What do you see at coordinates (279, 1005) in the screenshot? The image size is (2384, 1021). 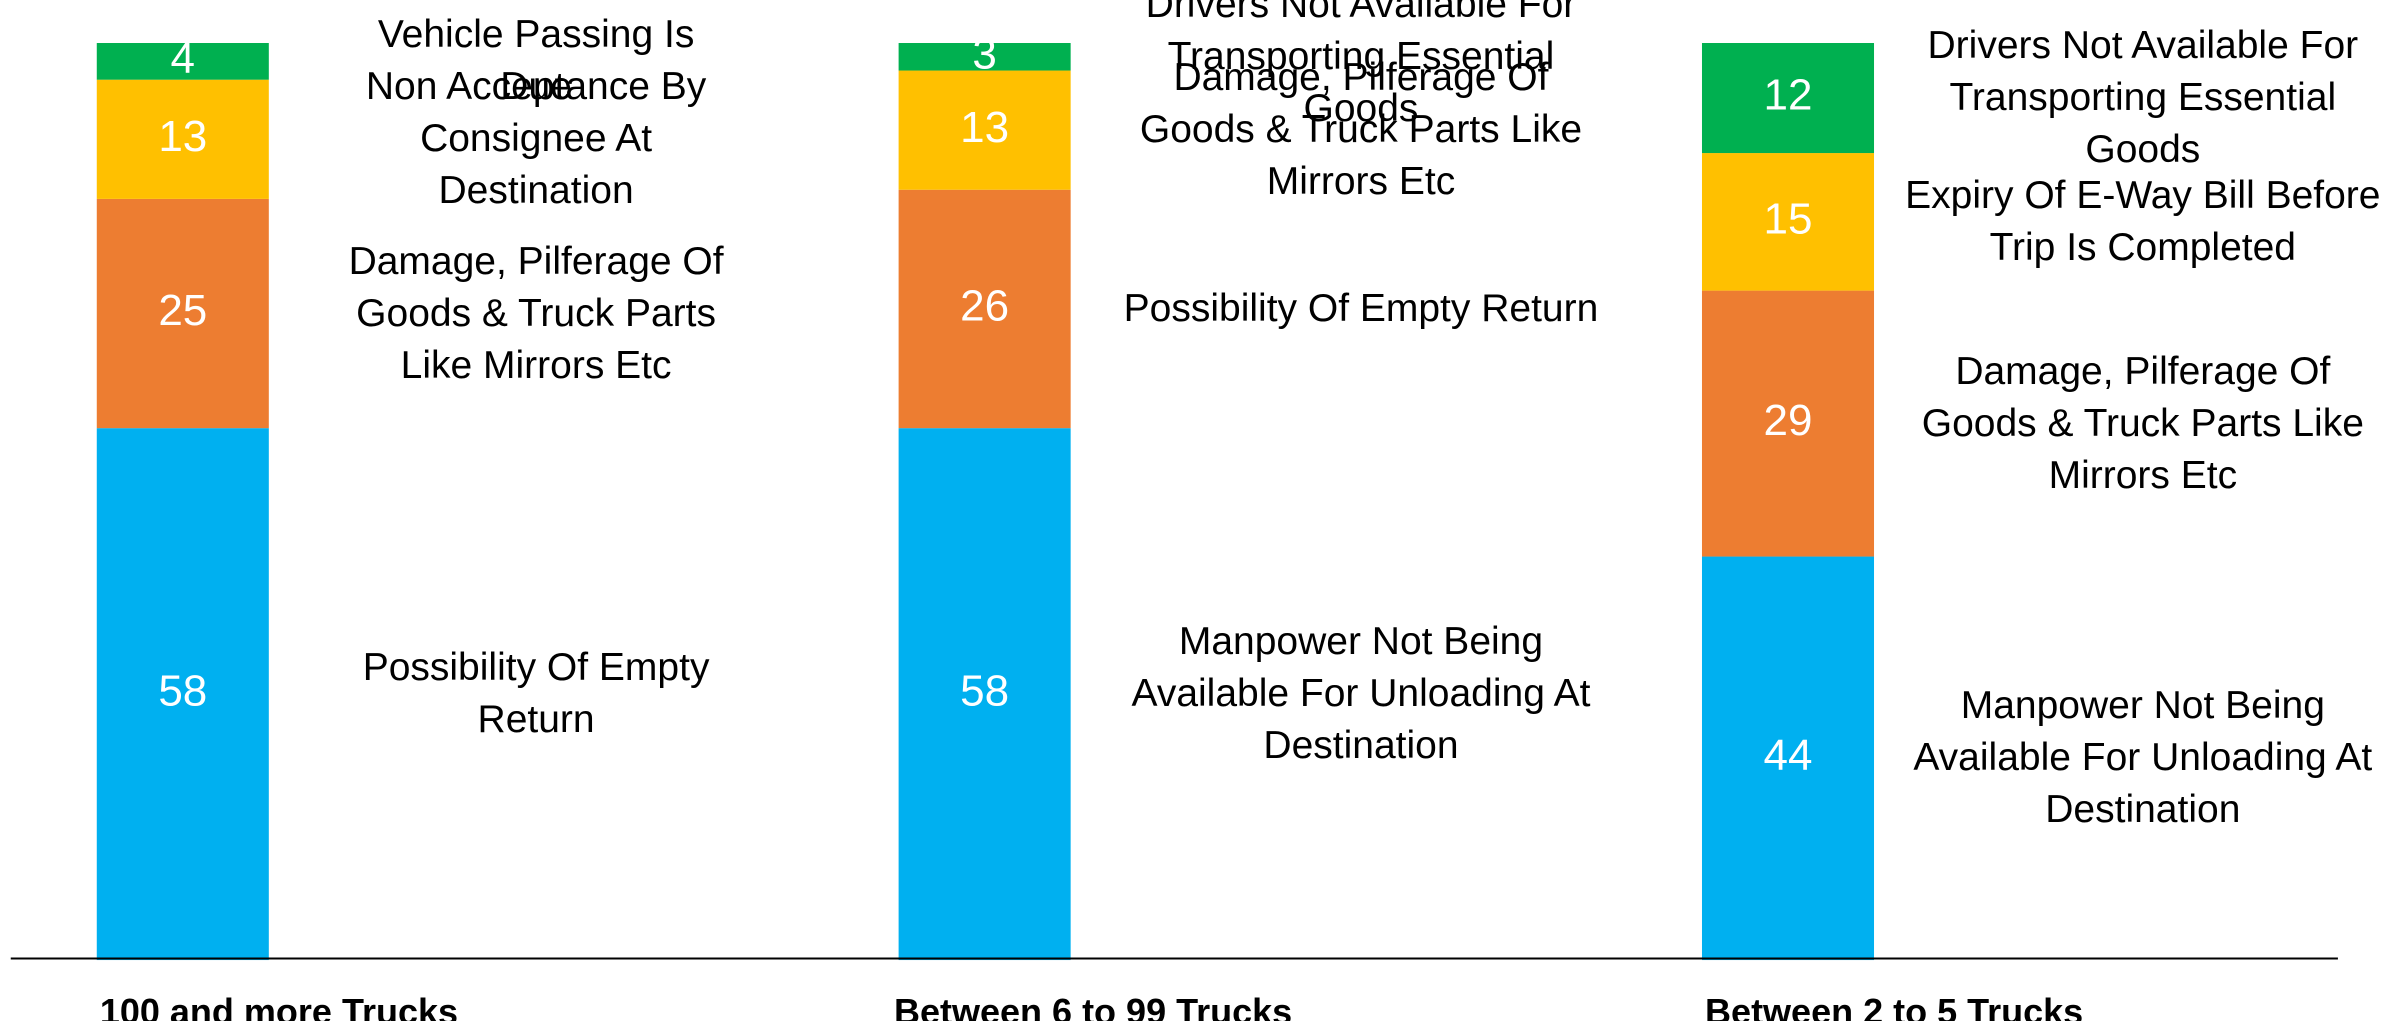 I see `category-label: 100 and more Trucks` at bounding box center [279, 1005].